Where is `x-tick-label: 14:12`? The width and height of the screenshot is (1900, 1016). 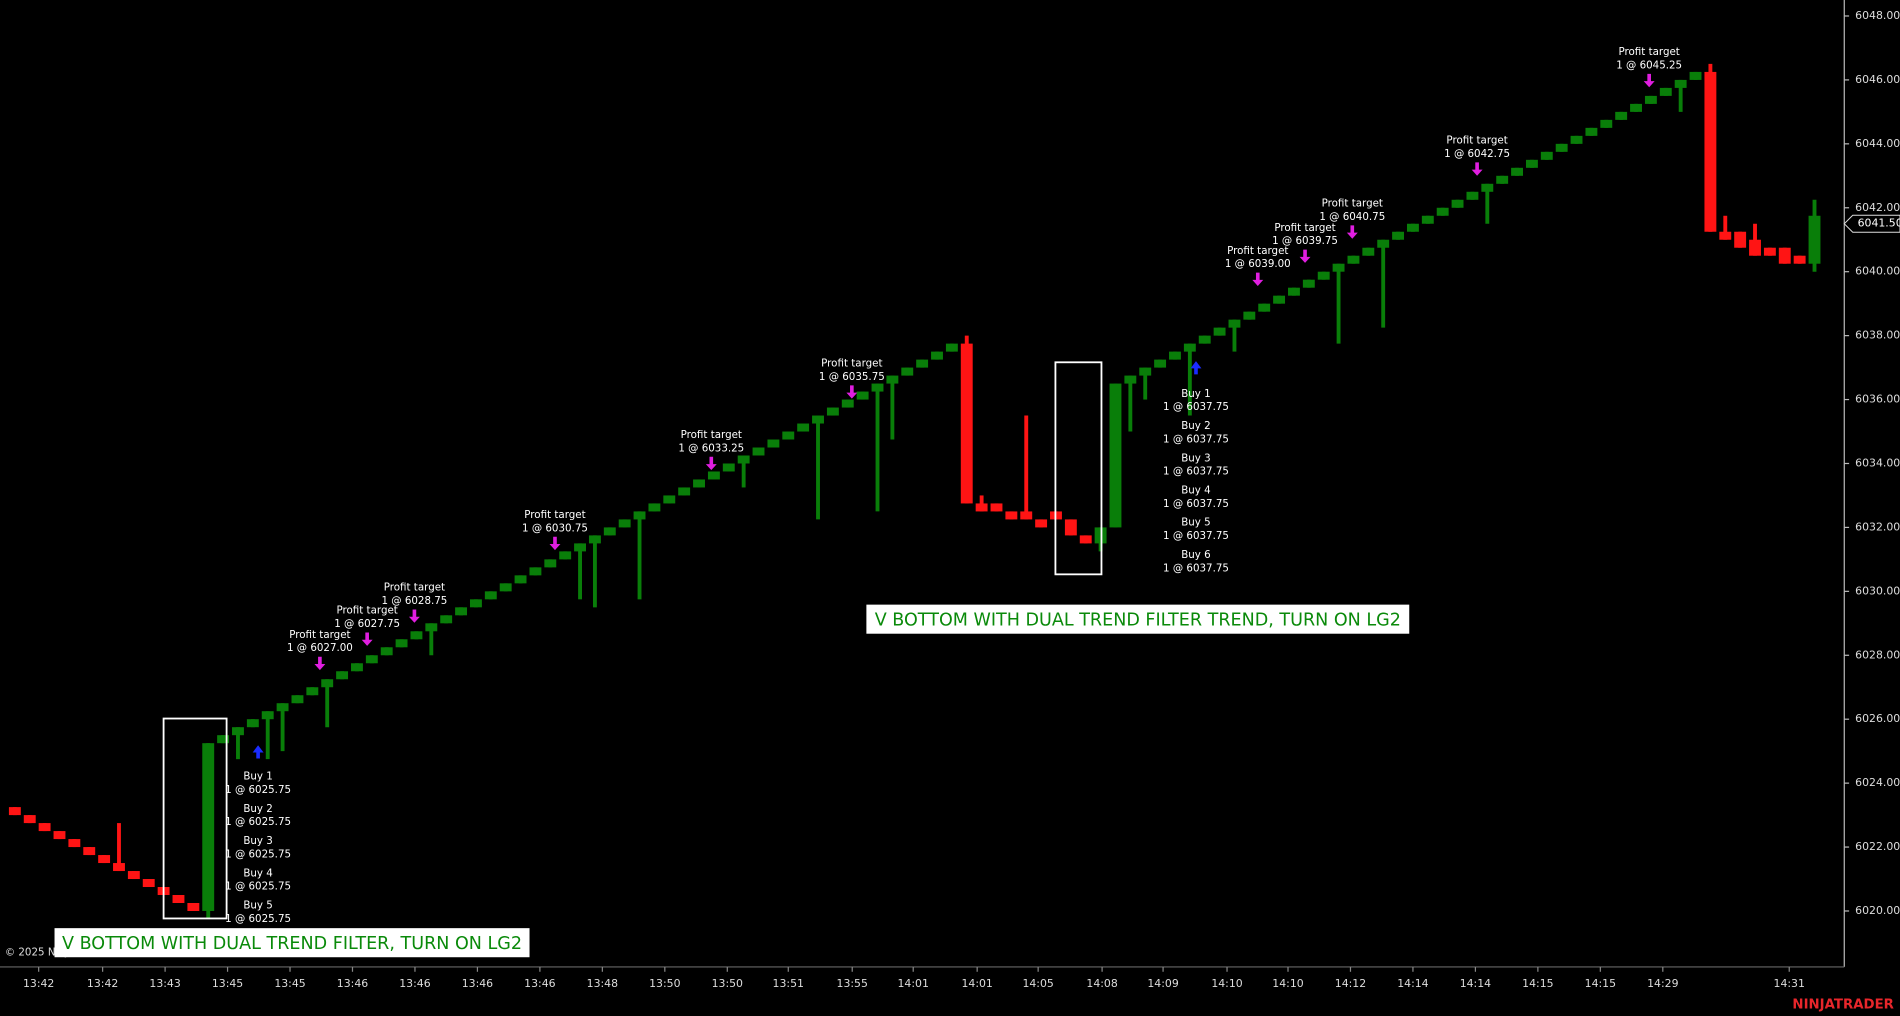
x-tick-label: 14:12 is located at coordinates (1350, 983).